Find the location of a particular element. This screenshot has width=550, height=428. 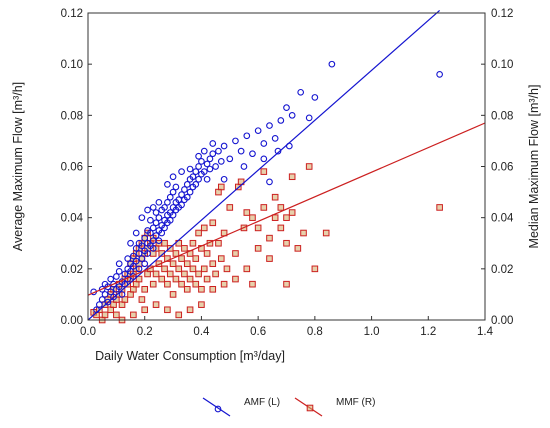

y-left-tick-label: 0.02 is located at coordinates (72, 270).